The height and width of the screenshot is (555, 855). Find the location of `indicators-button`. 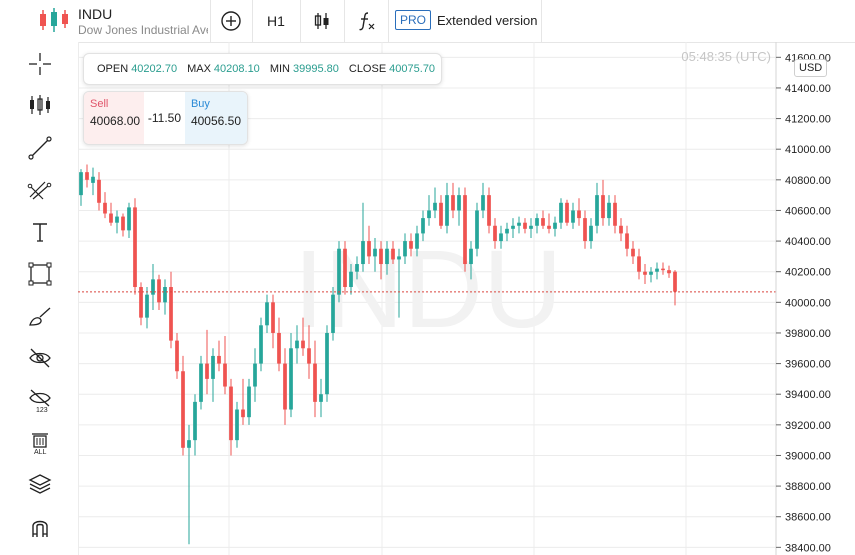

indicators-button is located at coordinates (366, 21).